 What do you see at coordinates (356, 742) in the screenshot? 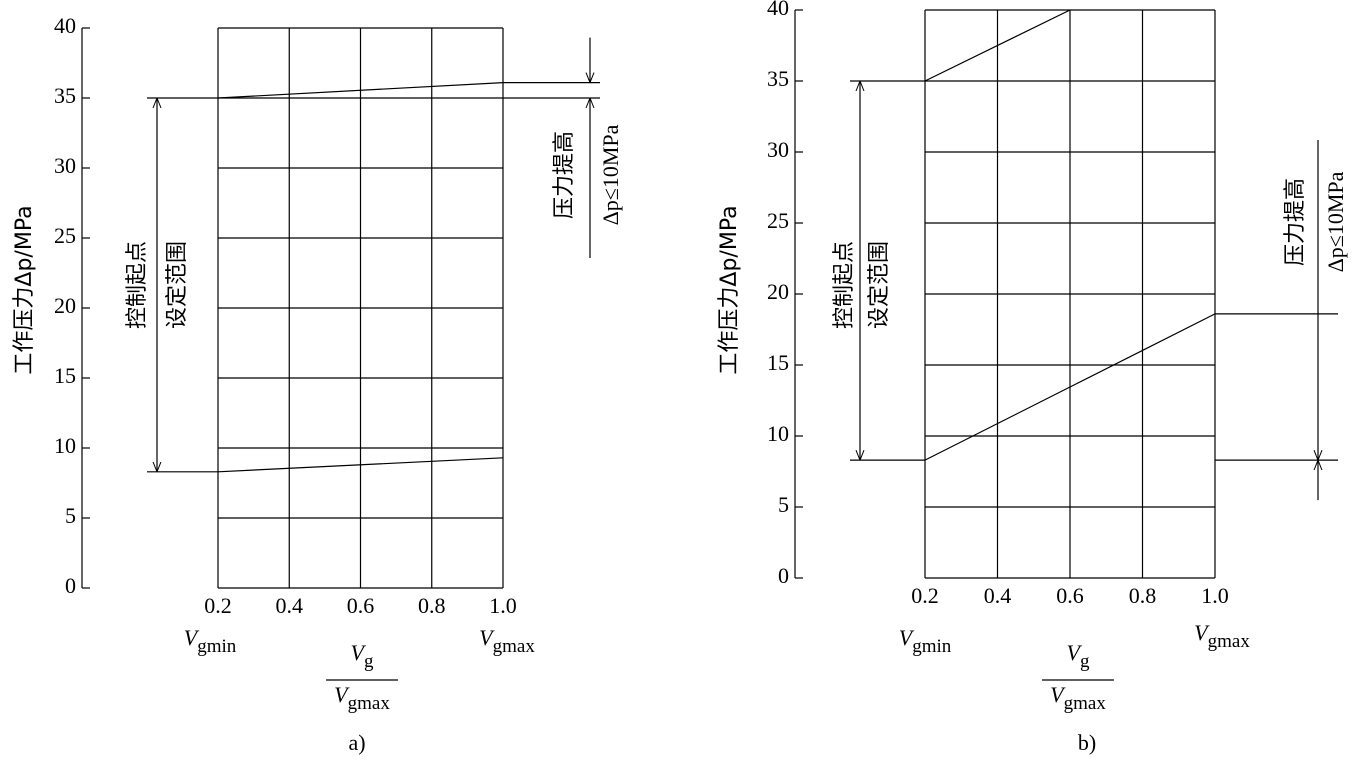
I see `caption: a)` at bounding box center [356, 742].